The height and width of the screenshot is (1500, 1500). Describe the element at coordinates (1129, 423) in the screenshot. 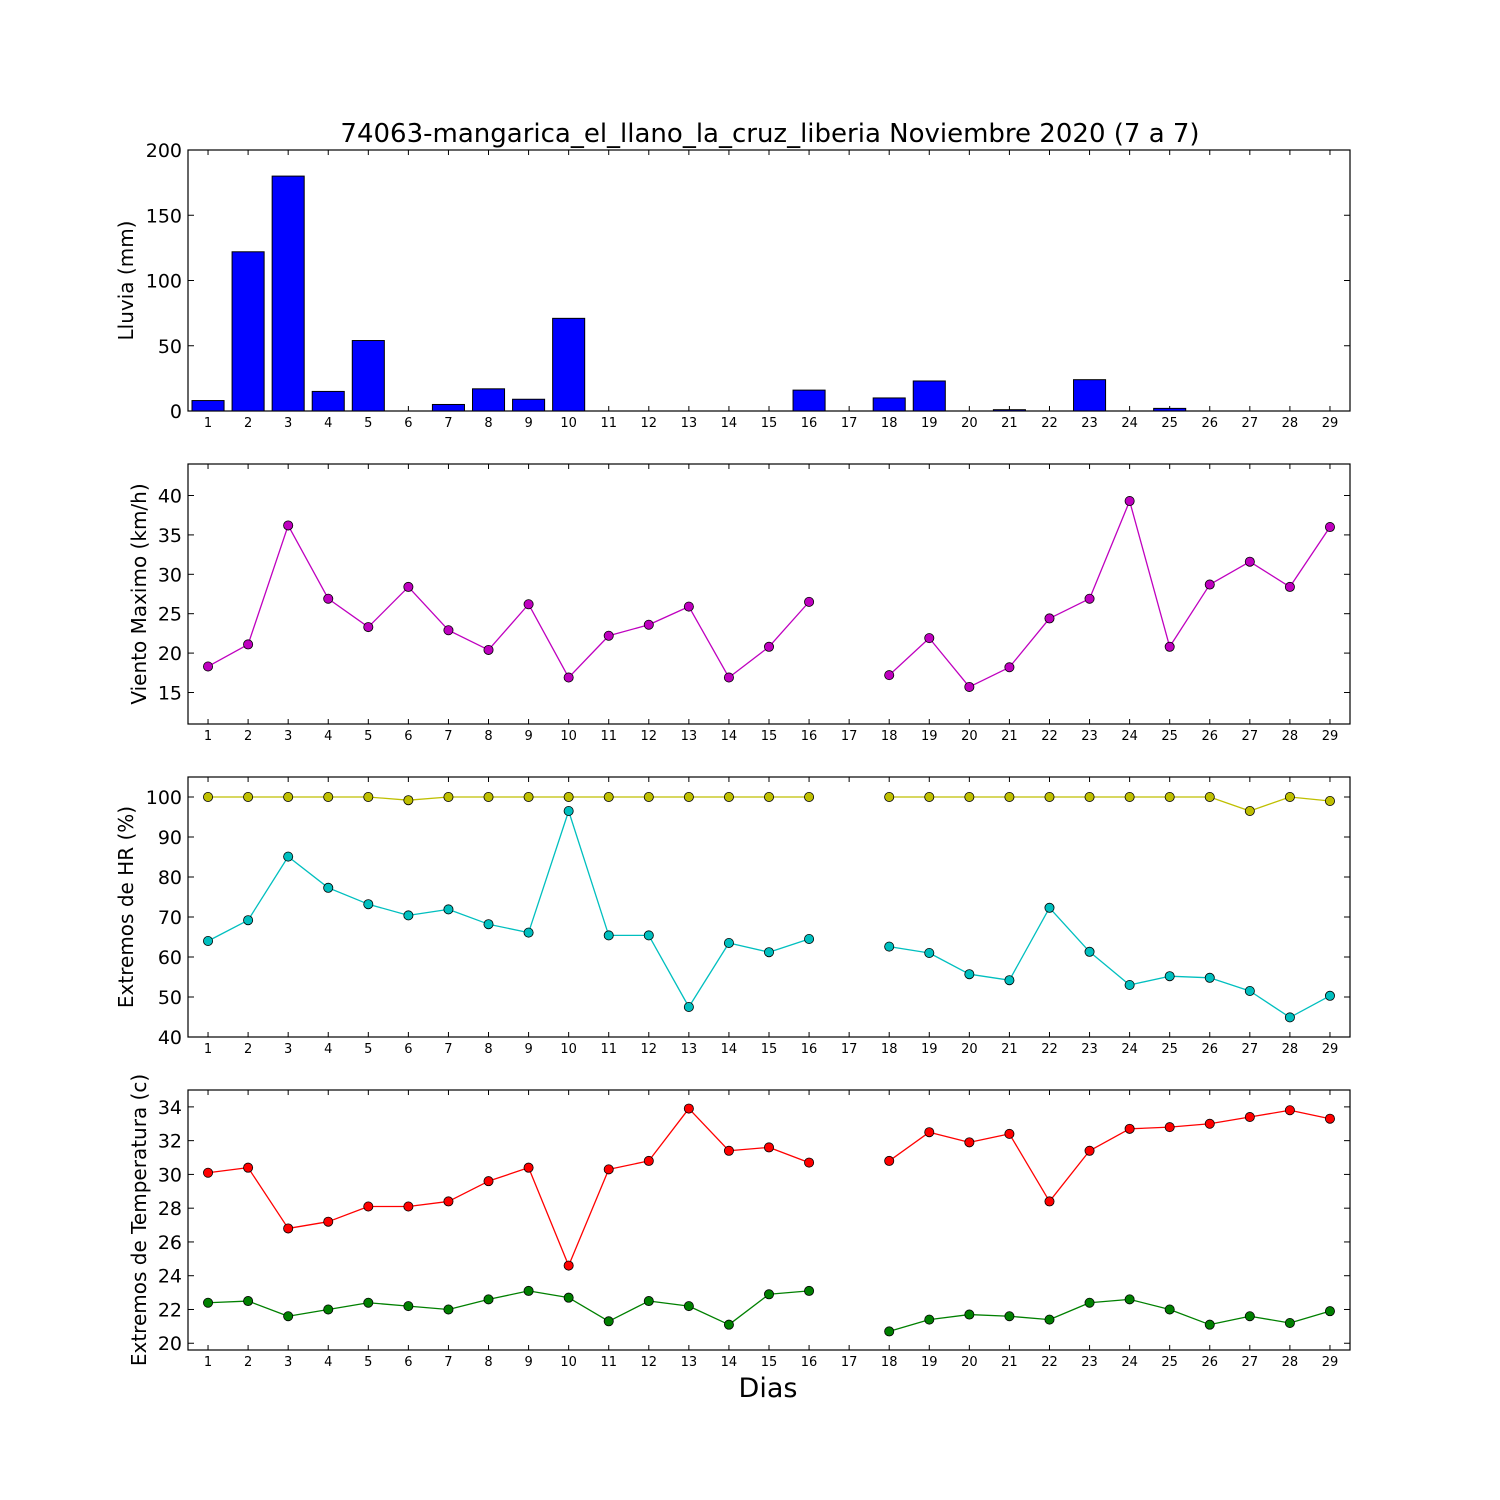

I see `rainfall-xtick-label: 24` at that location.